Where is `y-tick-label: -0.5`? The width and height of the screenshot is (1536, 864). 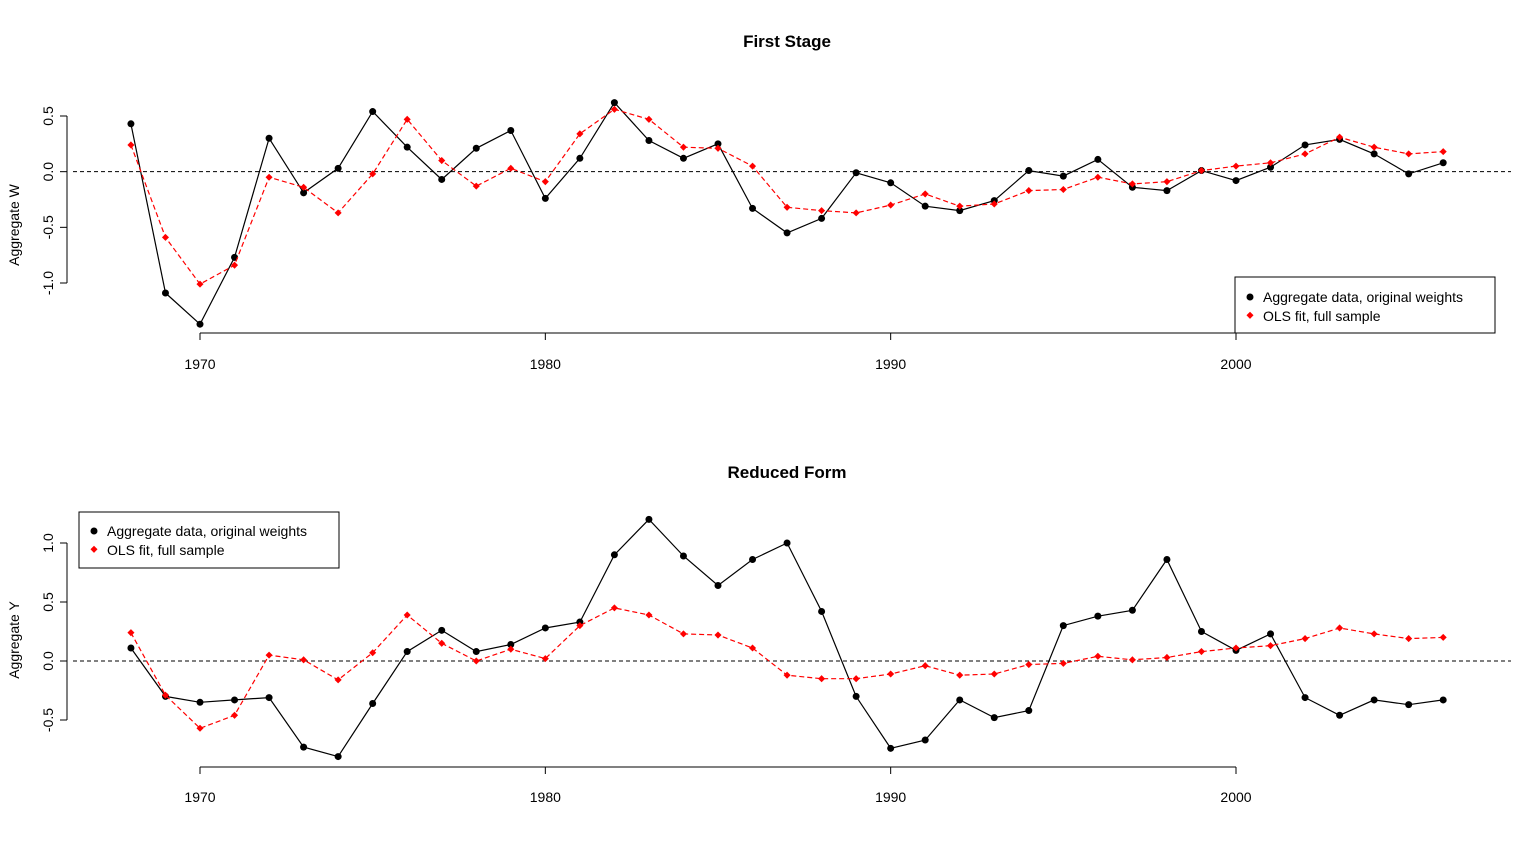 y-tick-label: -0.5 is located at coordinates (48, 720).